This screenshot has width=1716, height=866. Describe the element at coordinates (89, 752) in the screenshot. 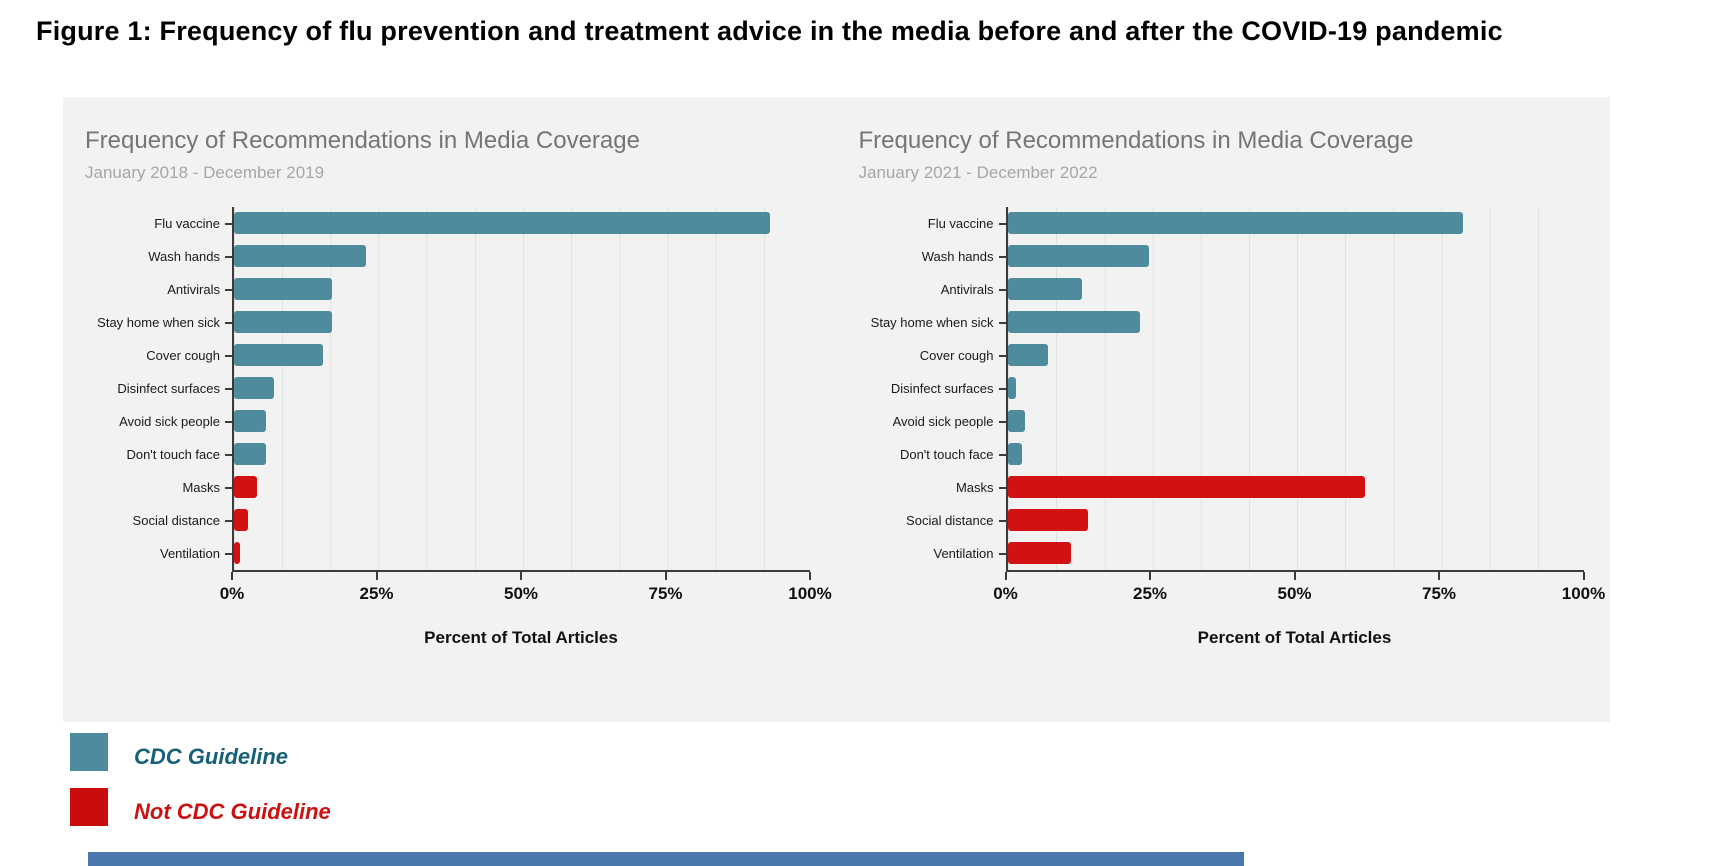

I see `cdc-guideline-swatch` at that location.